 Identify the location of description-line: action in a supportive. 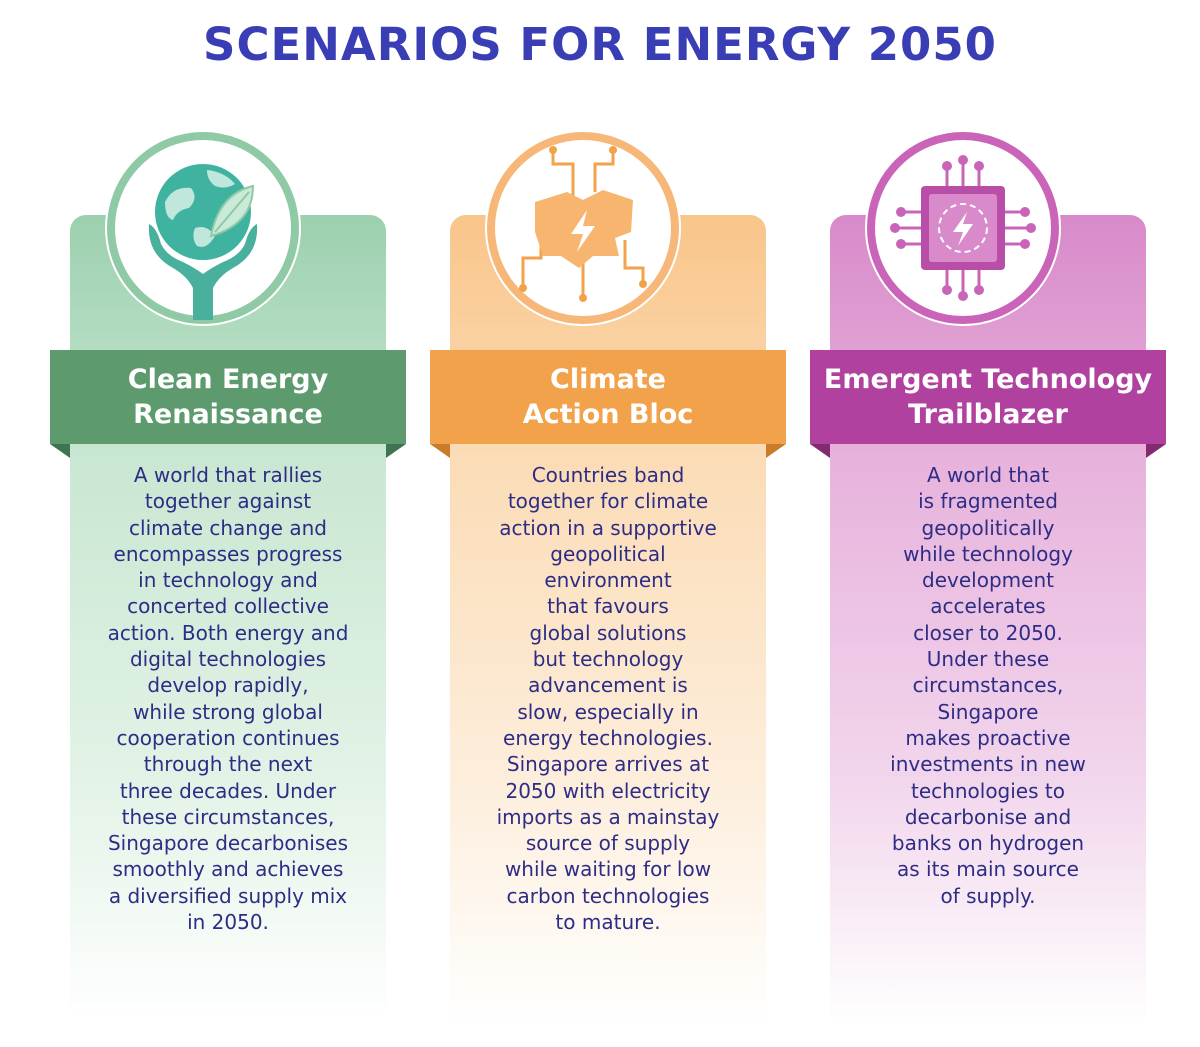
(608, 527).